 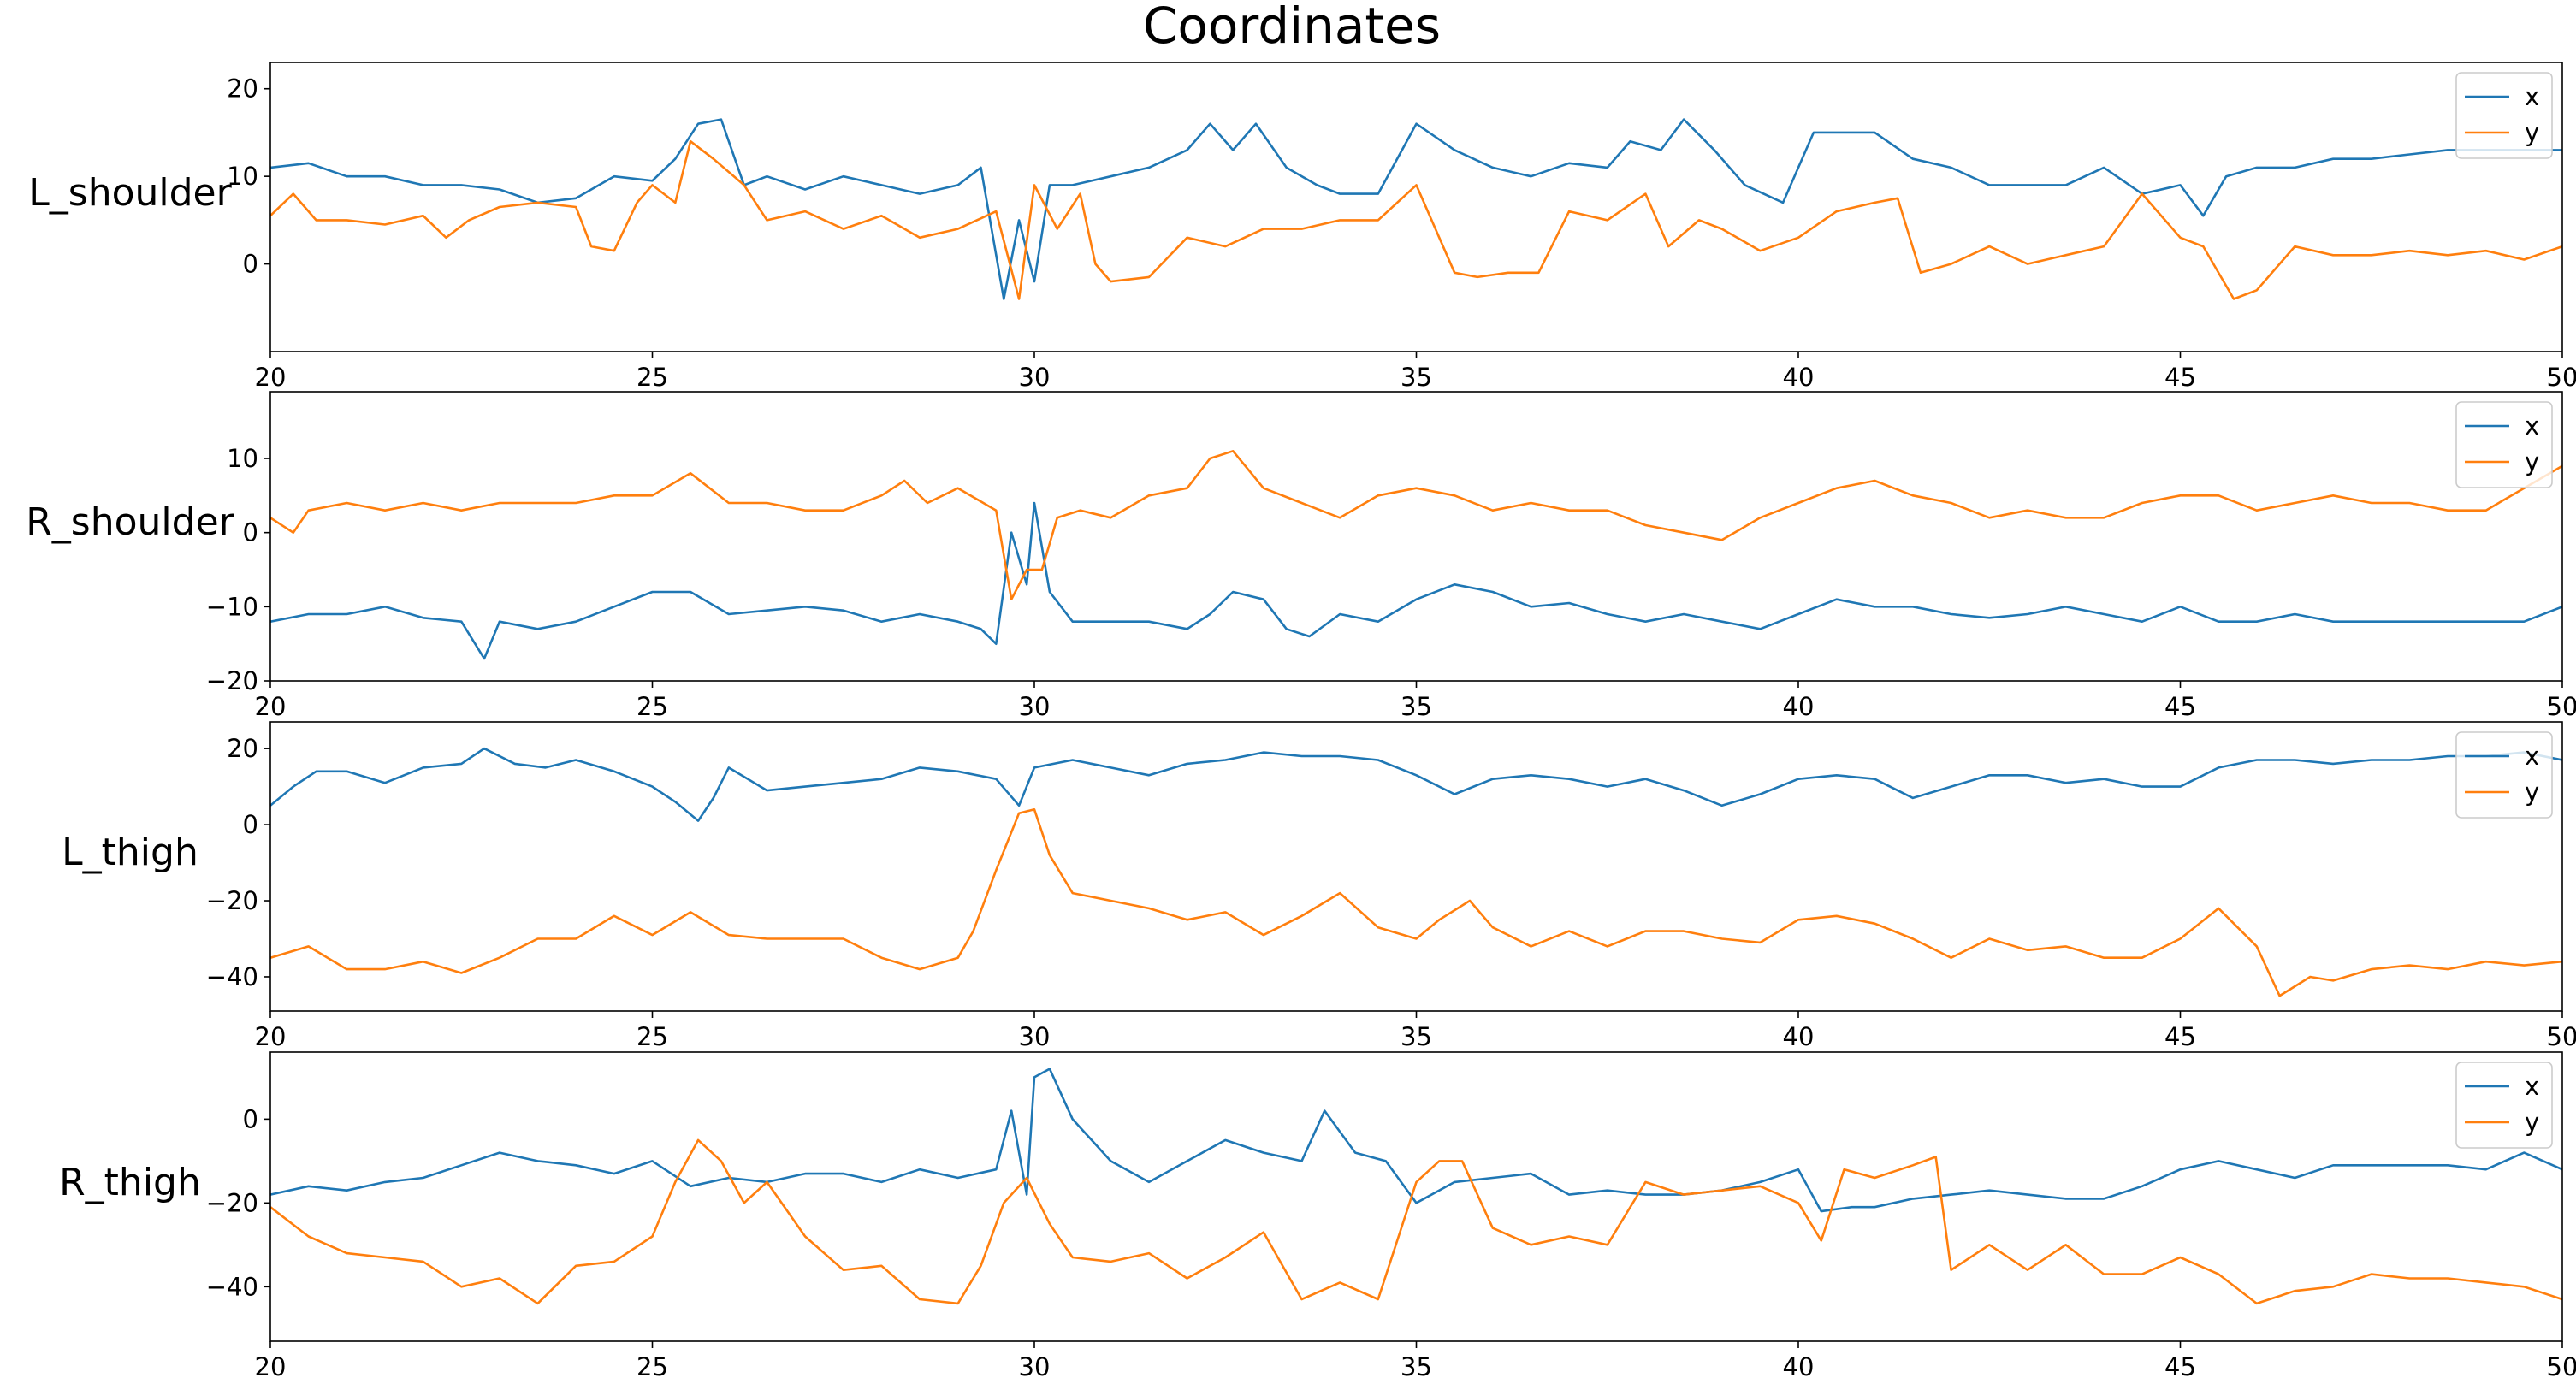 I want to click on y-axis-label-l-shoulder: L_shoulder, so click(x=130, y=193).